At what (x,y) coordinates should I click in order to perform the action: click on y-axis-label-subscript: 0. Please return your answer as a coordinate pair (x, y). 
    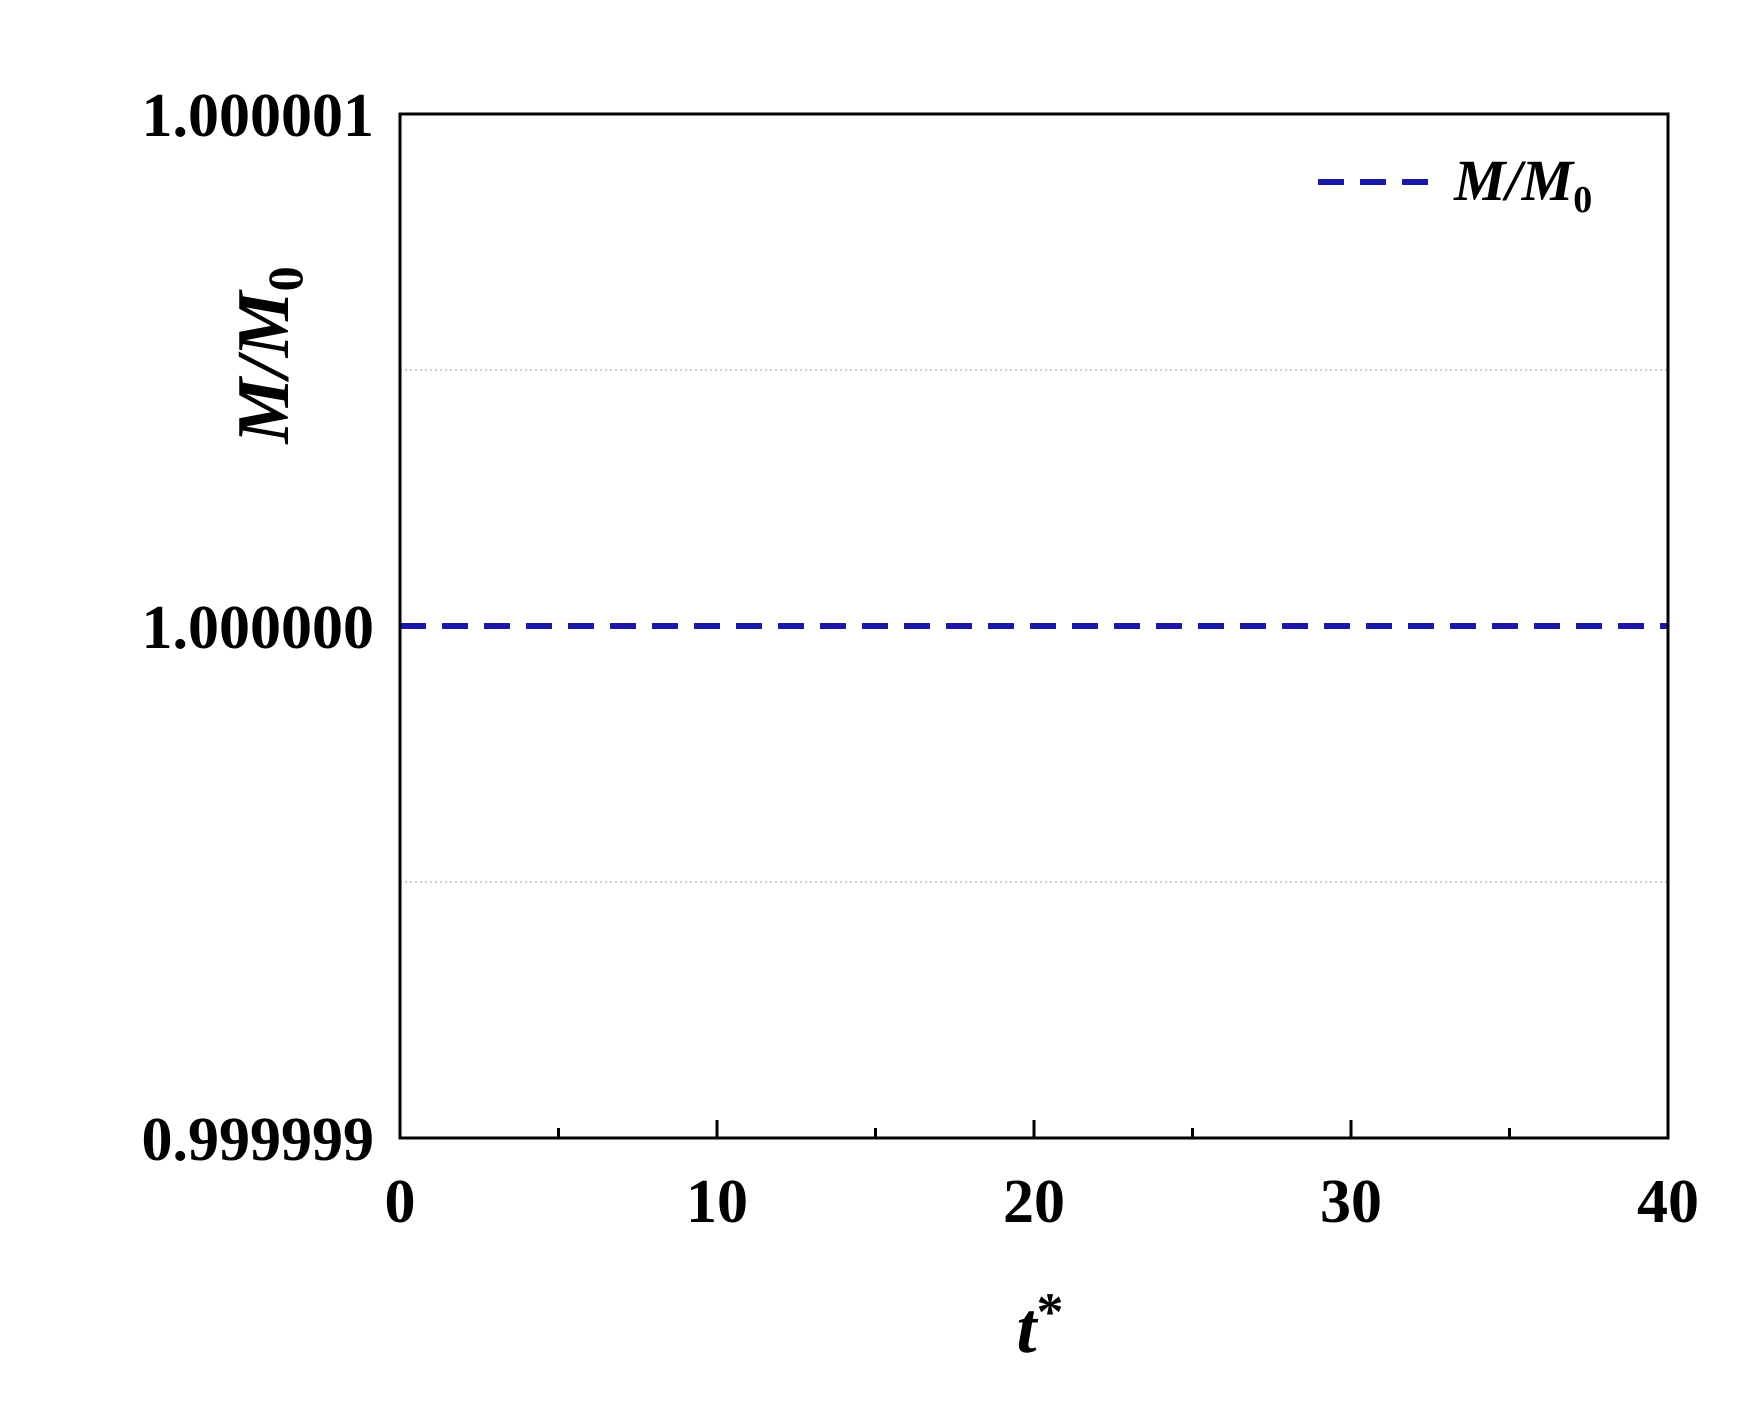
    Looking at the image, I should click on (285, 278).